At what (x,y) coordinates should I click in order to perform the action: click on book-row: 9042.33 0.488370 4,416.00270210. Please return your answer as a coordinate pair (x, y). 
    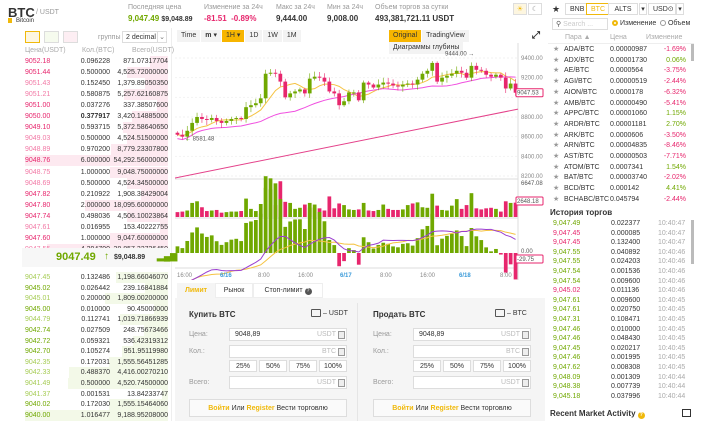
    Looking at the image, I should click on (96, 373).